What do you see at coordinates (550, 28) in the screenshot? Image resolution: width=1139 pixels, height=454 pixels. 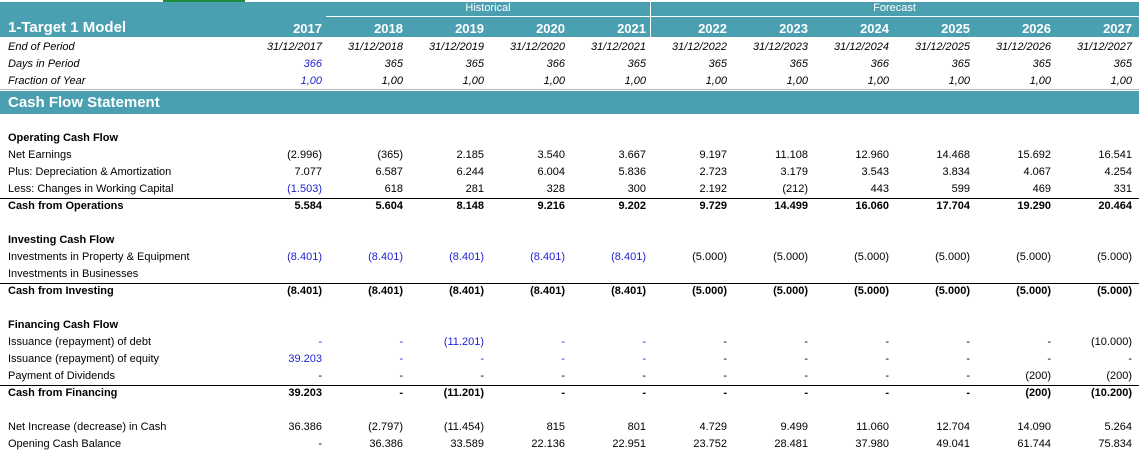 I see `year-header: 2020` at bounding box center [550, 28].